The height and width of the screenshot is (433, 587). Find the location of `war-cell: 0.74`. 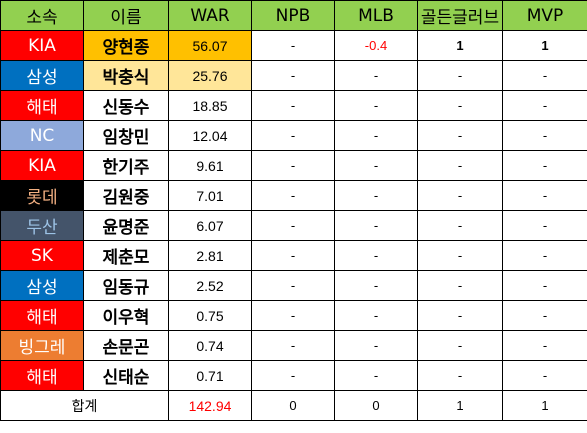

war-cell: 0.74 is located at coordinates (210, 345).